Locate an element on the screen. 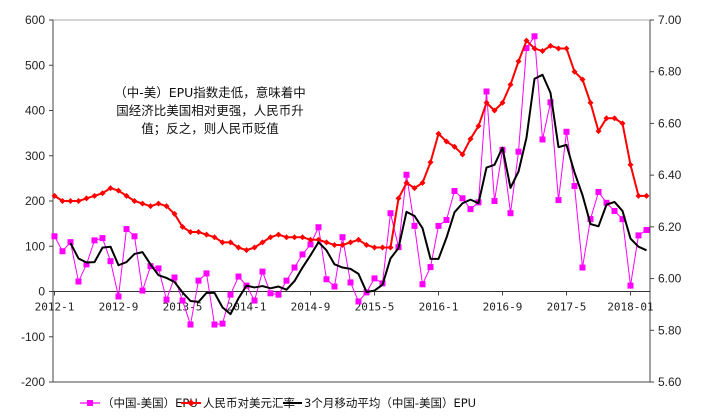  legend-item-moving-average: 3个月移动平均（中国-美国）EPU is located at coordinates (379, 403).